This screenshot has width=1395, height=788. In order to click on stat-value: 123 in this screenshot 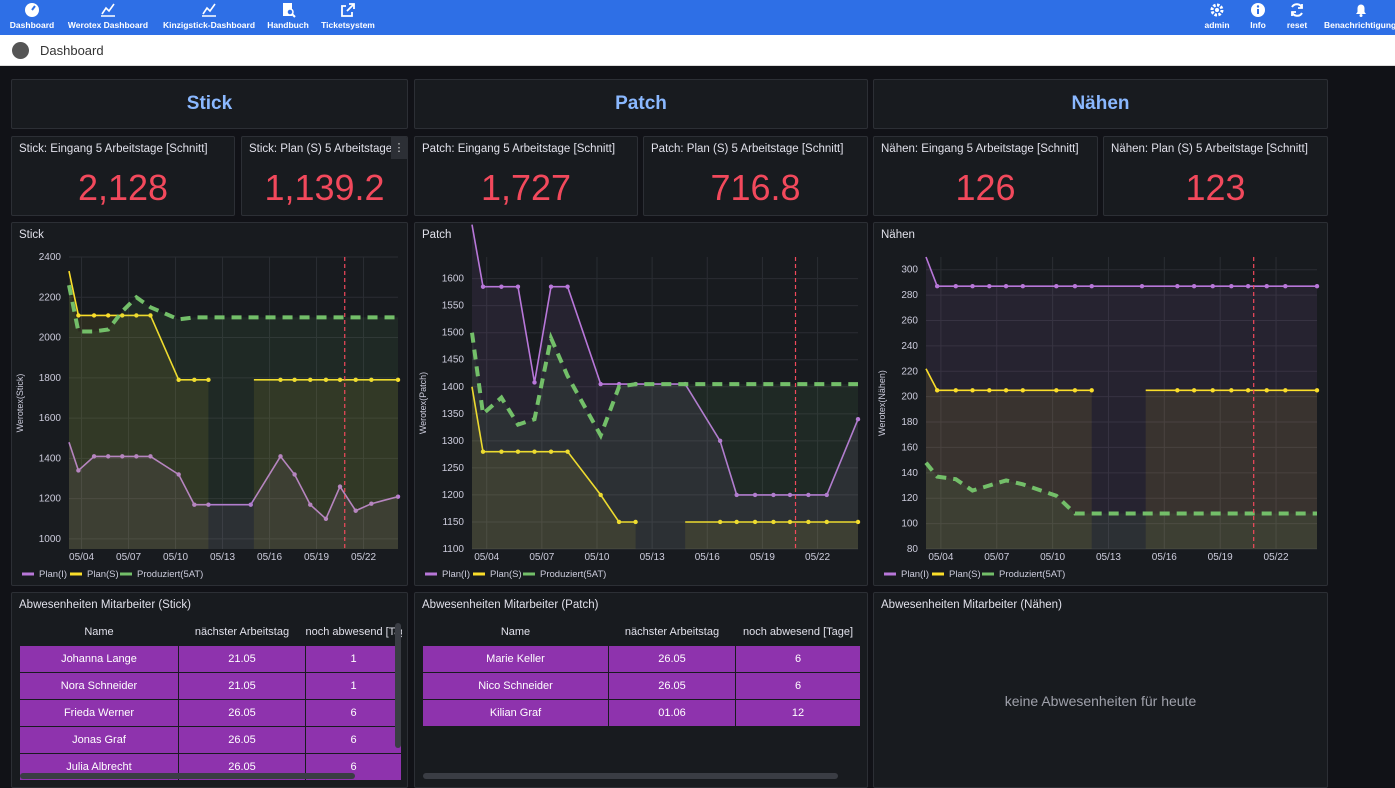, I will do `click(1215, 187)`.